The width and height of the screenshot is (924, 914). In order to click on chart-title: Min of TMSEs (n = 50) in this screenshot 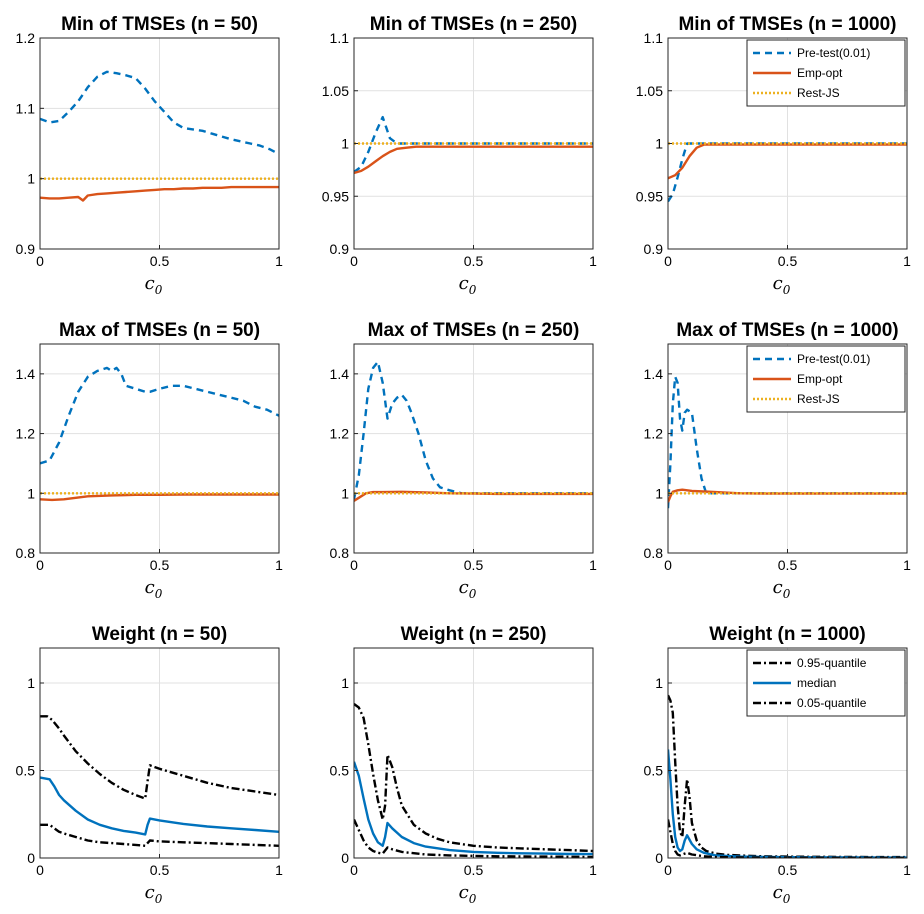, I will do `click(159, 24)`.